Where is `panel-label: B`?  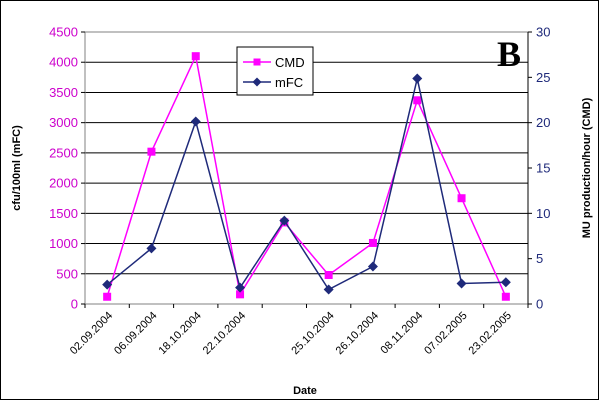
panel-label: B is located at coordinates (509, 54).